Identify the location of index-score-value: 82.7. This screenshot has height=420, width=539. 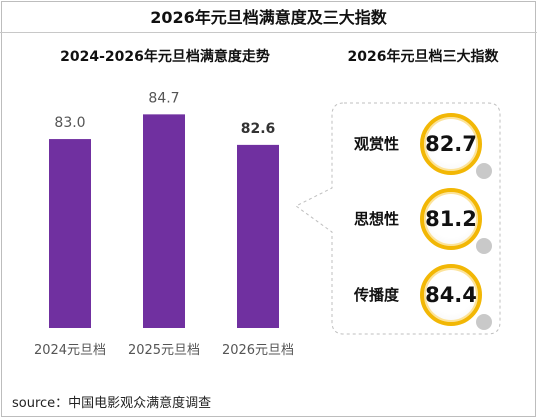
(451, 144).